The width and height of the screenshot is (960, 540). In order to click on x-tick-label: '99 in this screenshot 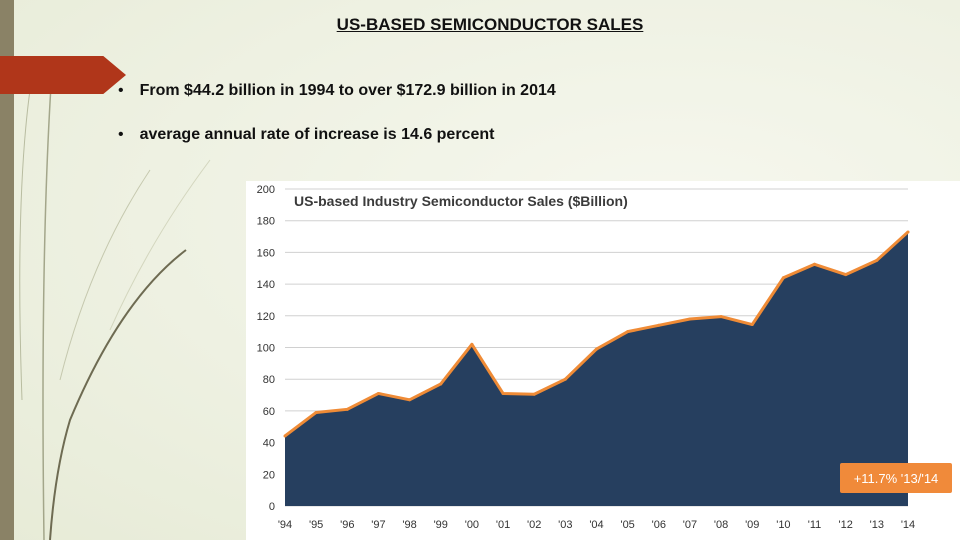, I will do `click(441, 525)`.